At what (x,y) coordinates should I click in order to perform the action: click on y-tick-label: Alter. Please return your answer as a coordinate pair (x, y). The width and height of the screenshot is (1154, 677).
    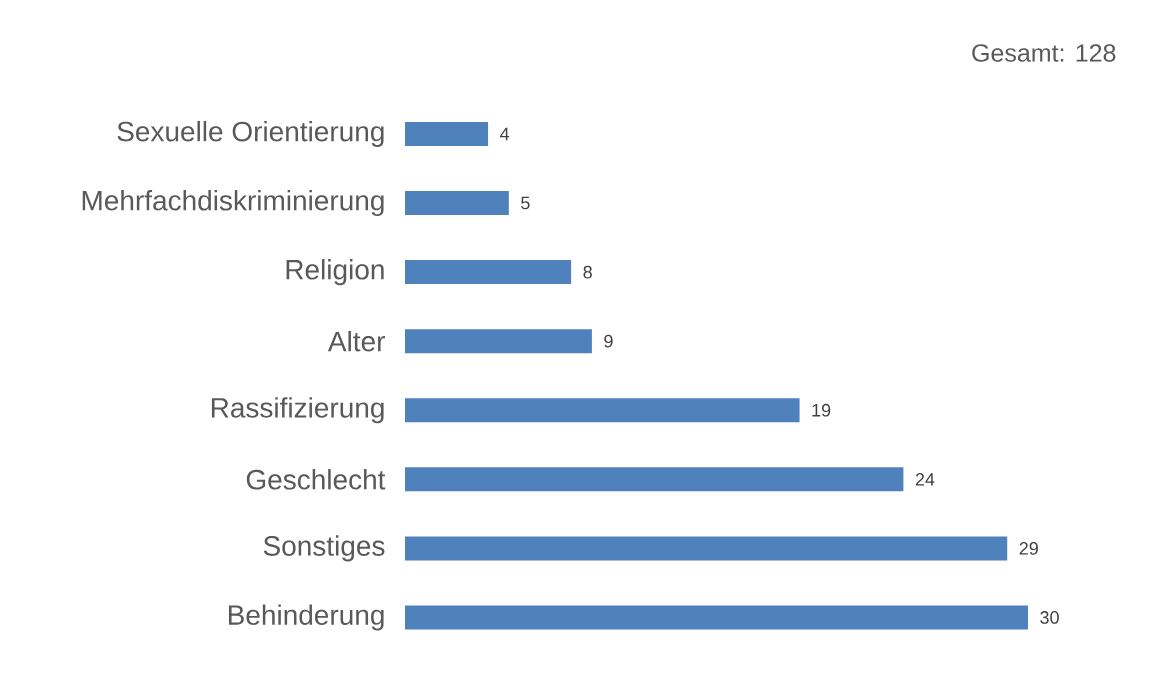
    Looking at the image, I should click on (356, 341).